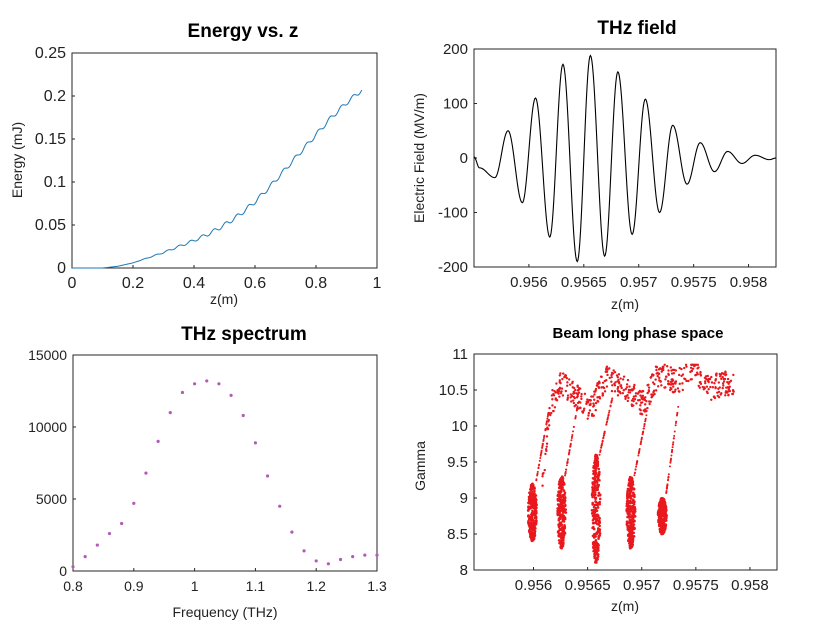 The image size is (830, 636). I want to click on field-ylabel: Electric Field (MV/m), so click(419, 158).